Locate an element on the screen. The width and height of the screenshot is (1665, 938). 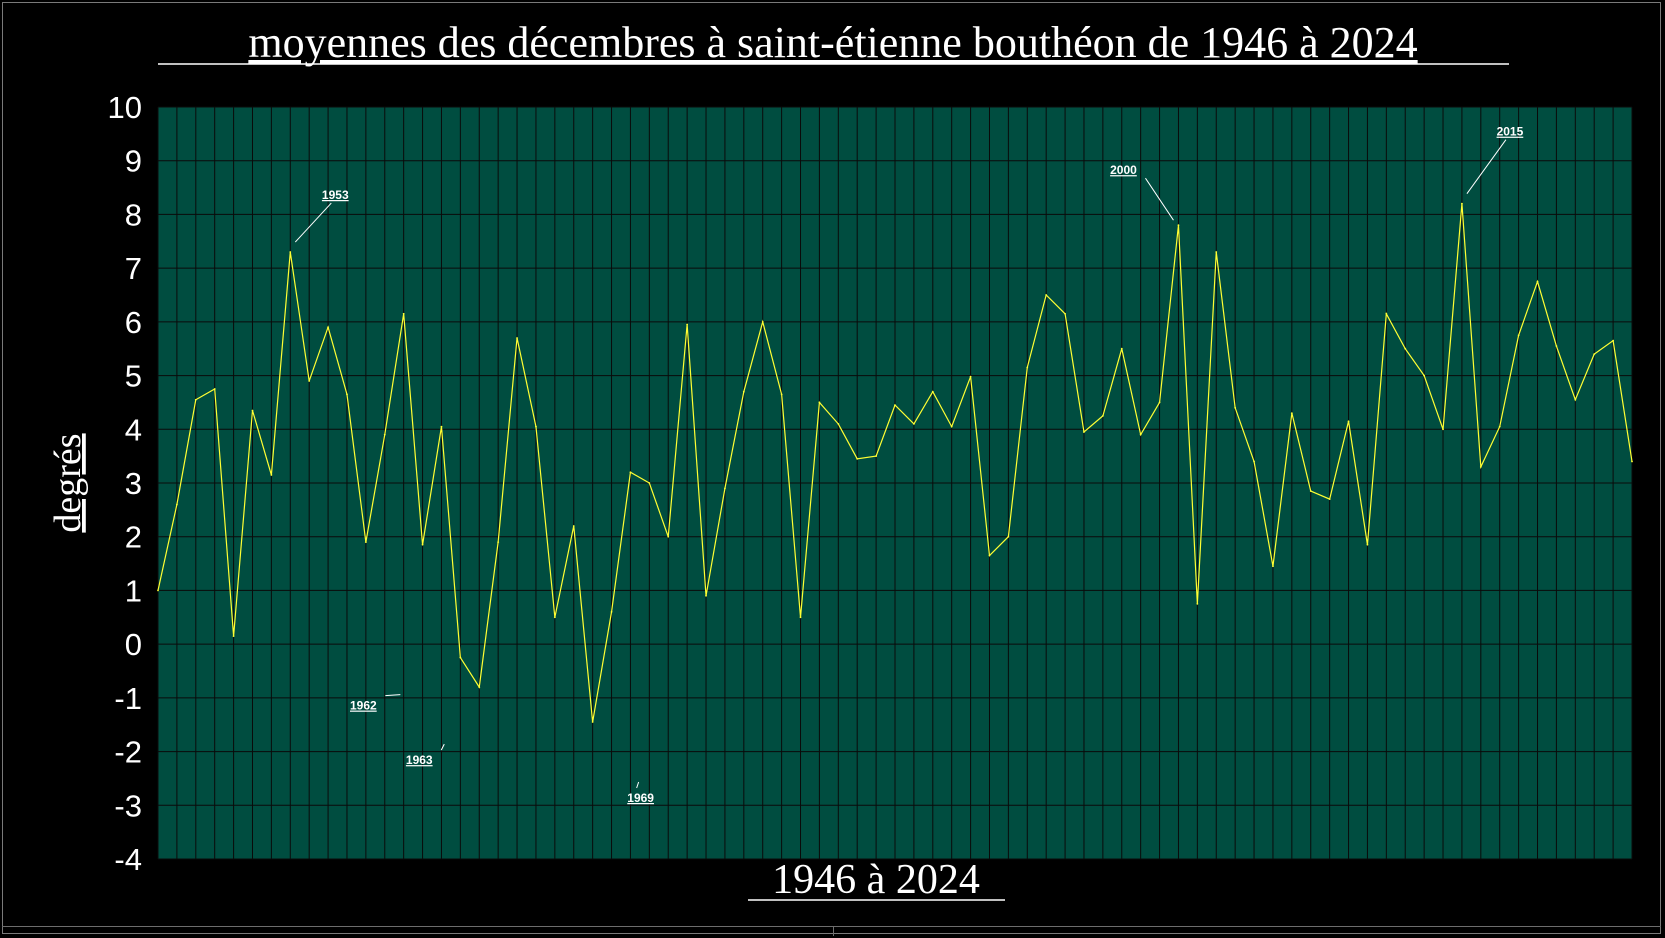
annotation-label: 1963 is located at coordinates (419, 760).